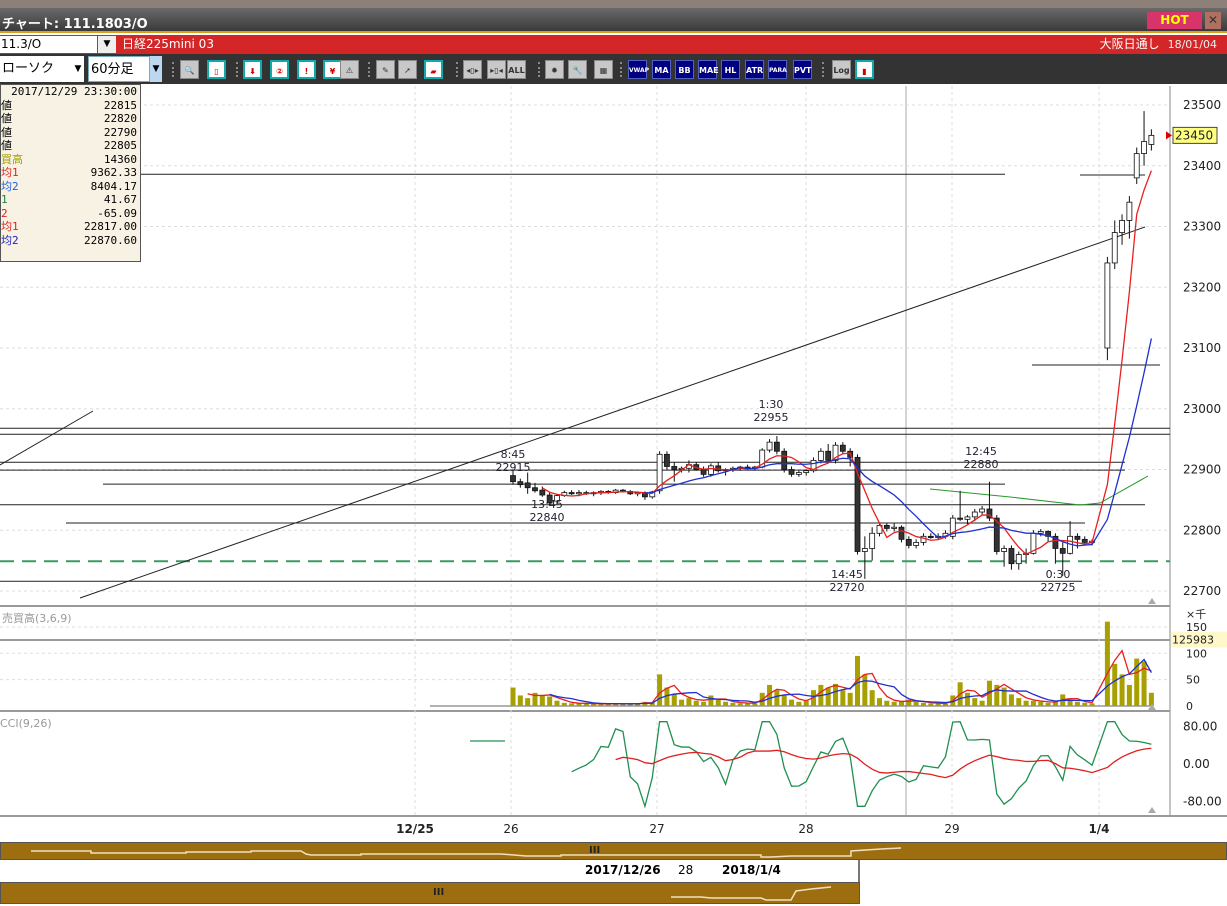 The height and width of the screenshot is (906, 1227). I want to click on price-tick-label: 23000, so click(1202, 409).